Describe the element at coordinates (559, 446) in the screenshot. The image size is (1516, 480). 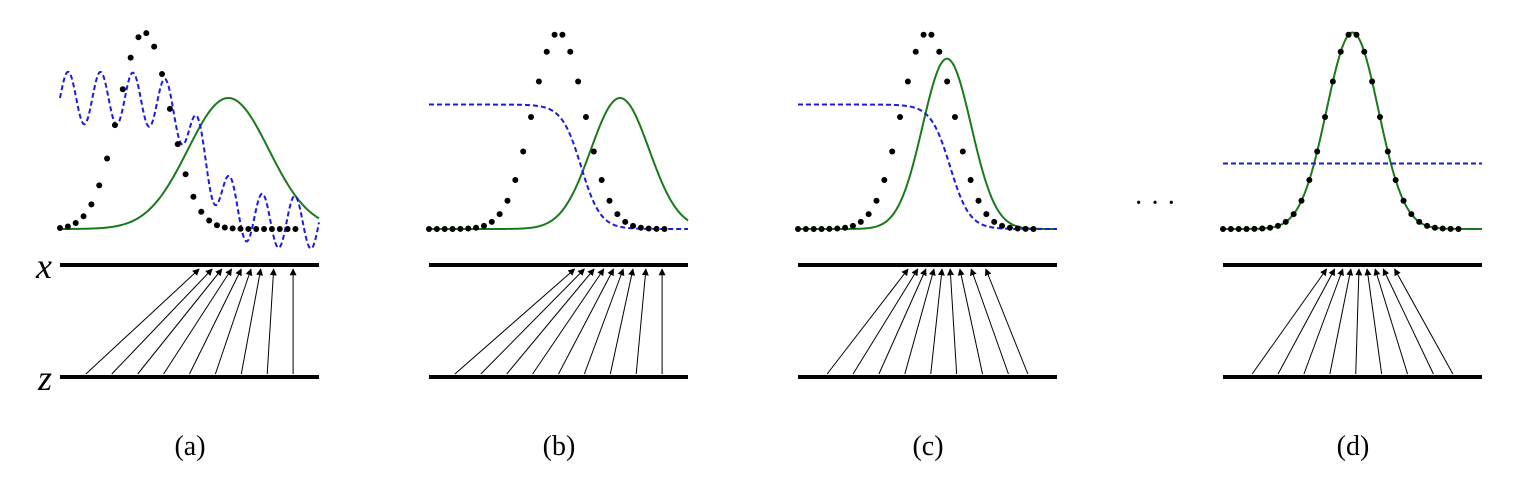
I see `caption-b: (b)` at that location.